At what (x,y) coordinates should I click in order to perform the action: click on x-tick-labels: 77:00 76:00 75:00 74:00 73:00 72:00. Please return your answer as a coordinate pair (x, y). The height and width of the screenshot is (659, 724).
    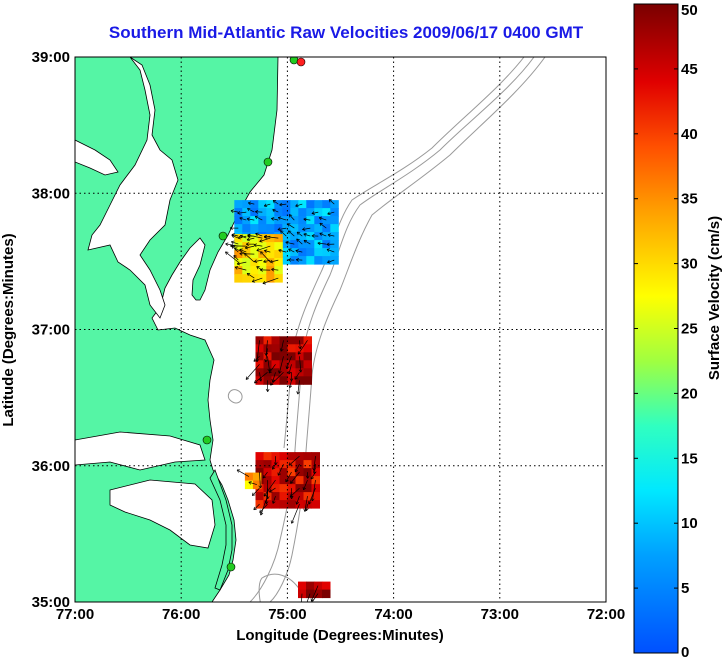
    Looking at the image, I should click on (340, 614).